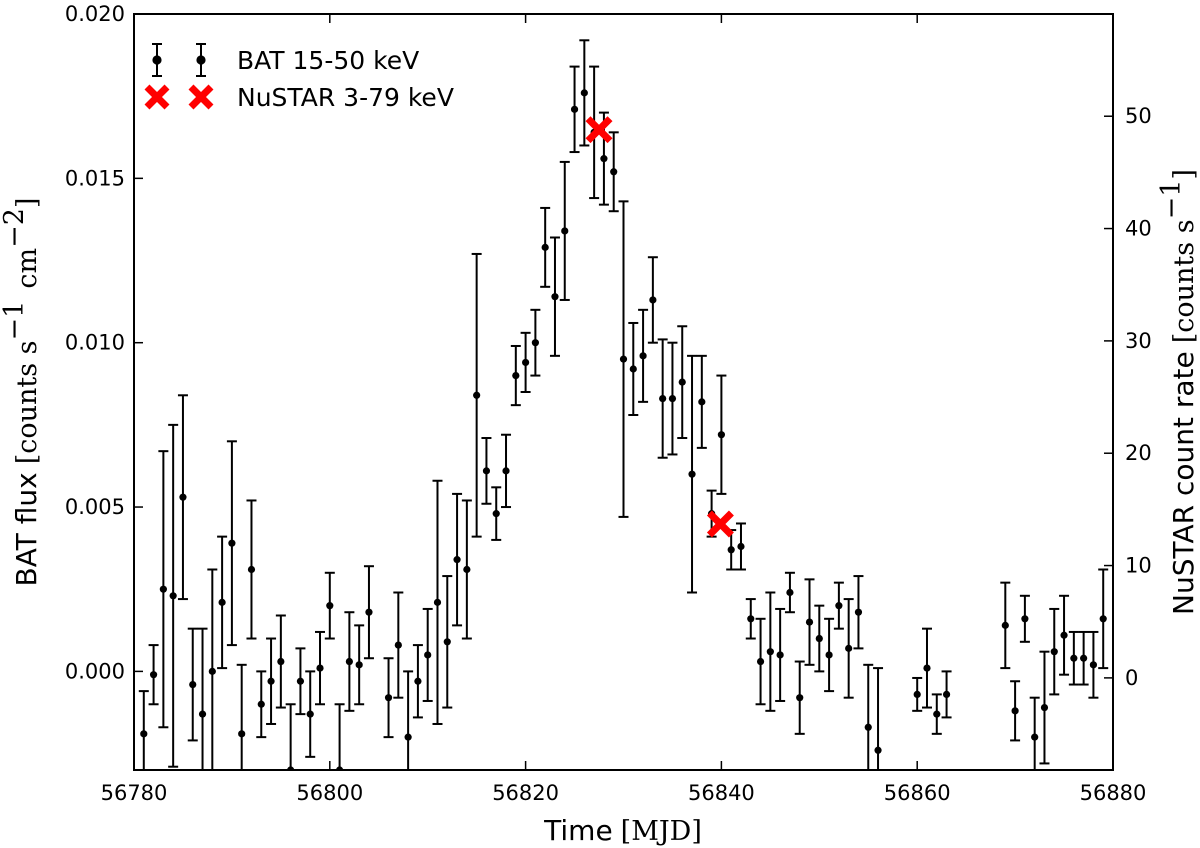 The image size is (1200, 848). Describe the element at coordinates (104, 342) in the screenshot. I see `y-ticks-left: 0.000 0.005 0.010 0.015 0.020` at that location.